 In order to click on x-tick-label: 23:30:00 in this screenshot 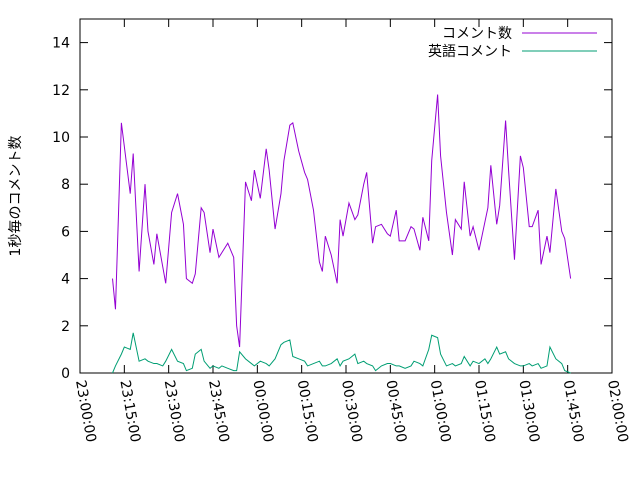, I will do `click(174, 411)`.